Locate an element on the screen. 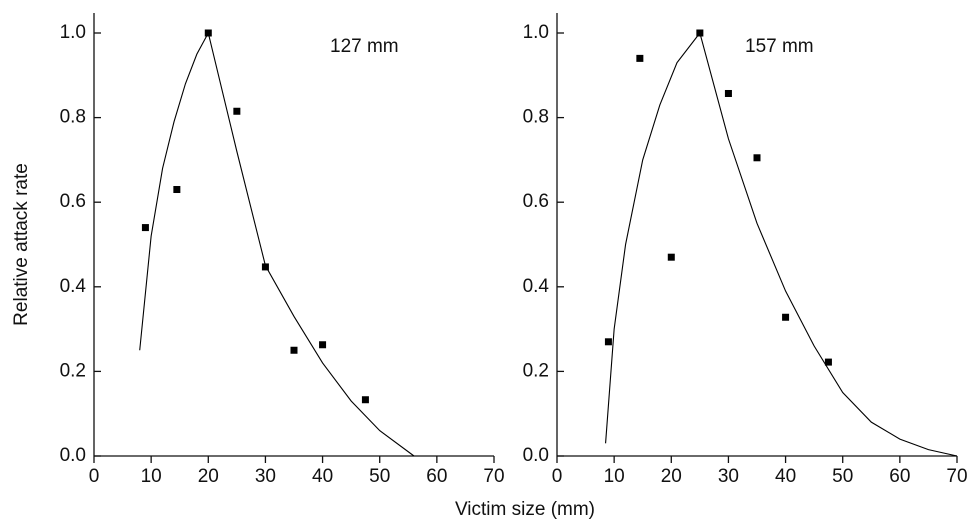 The height and width of the screenshot is (527, 974). annotation: 127 mm is located at coordinates (364, 46).